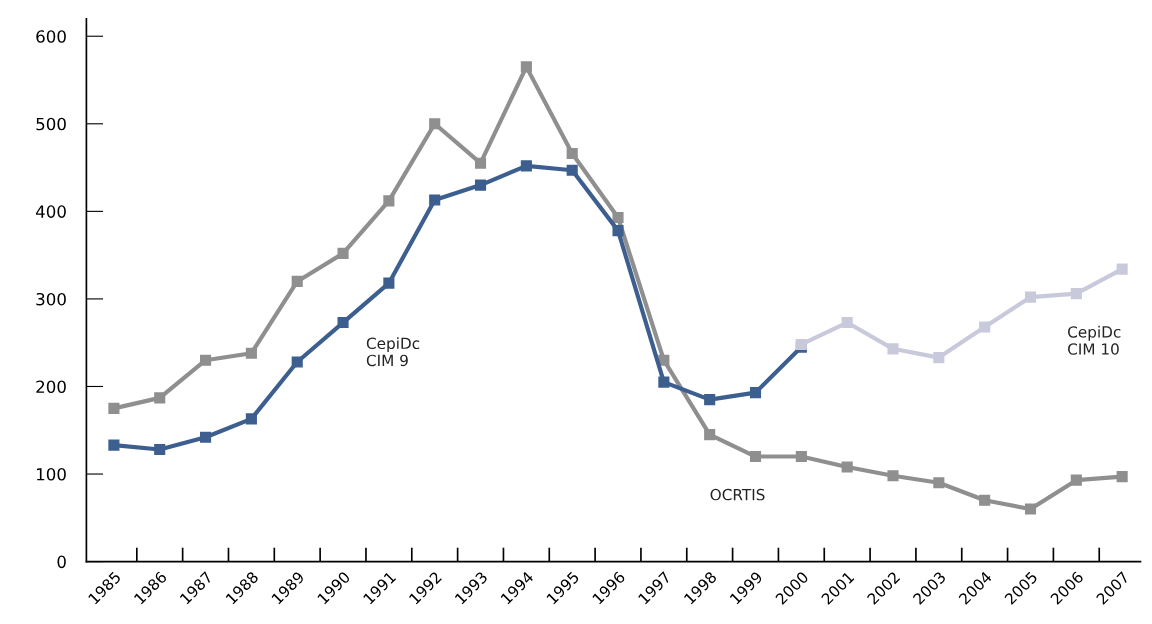 The image size is (1152, 624). Describe the element at coordinates (61, 562) in the screenshot. I see `y-tick-label: 0` at that location.